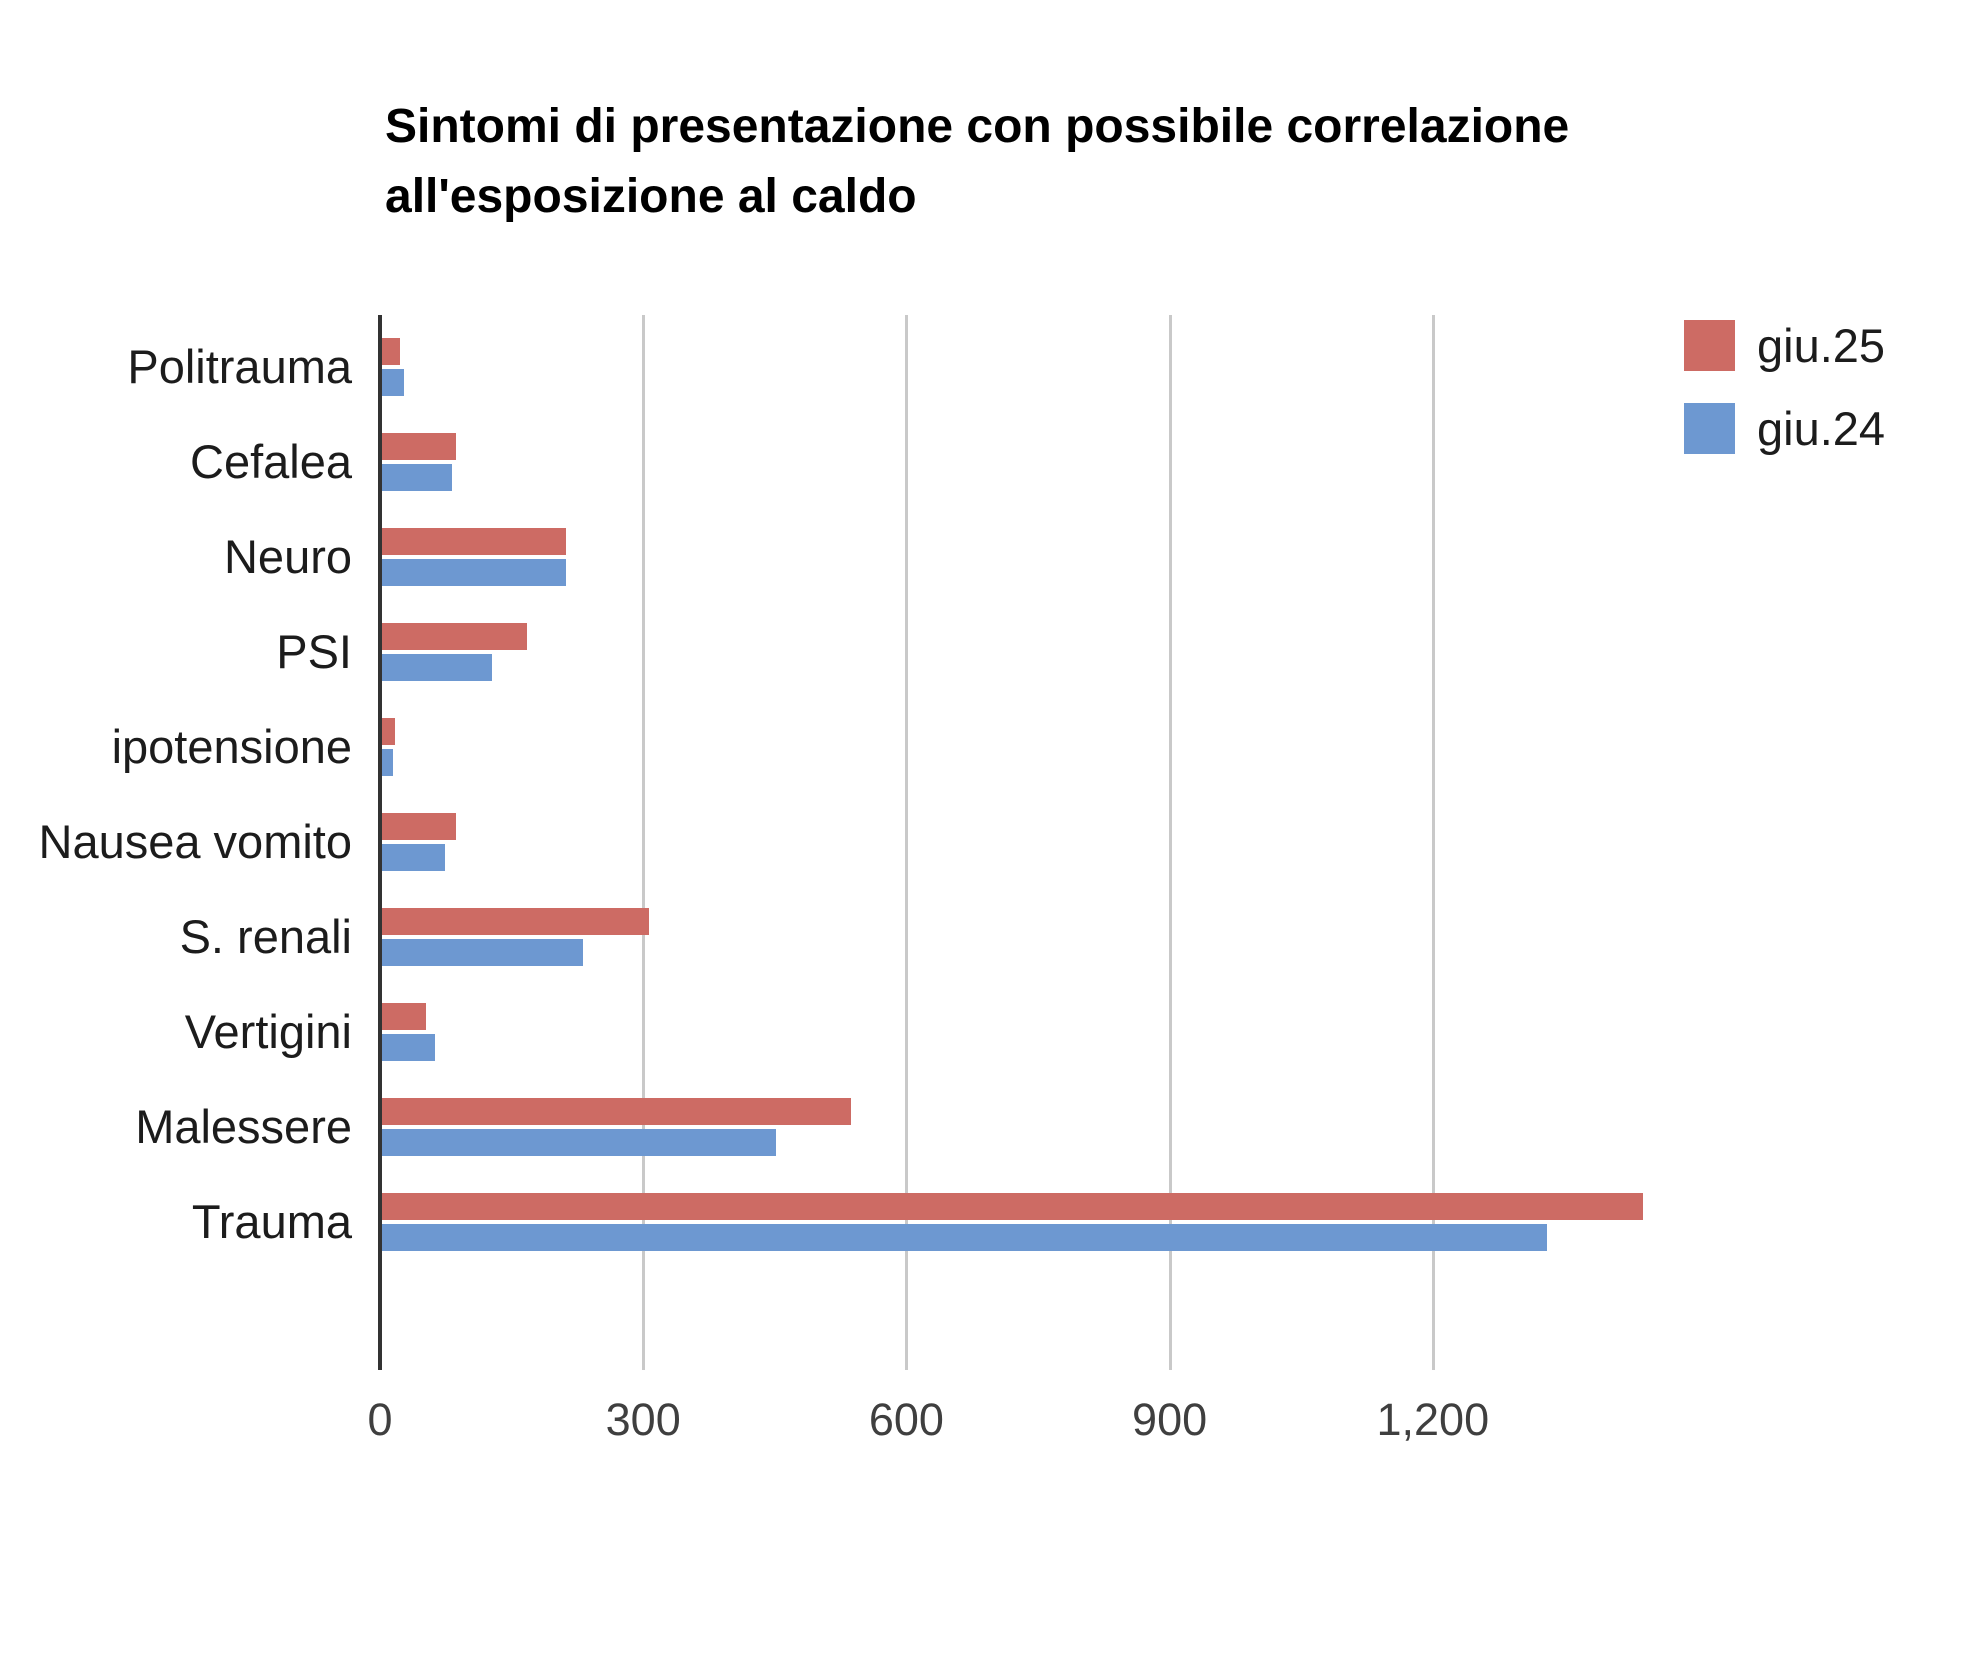 Image resolution: width=1980 pixels, height=1653 pixels. I want to click on category-label: Politrauma, so click(239, 366).